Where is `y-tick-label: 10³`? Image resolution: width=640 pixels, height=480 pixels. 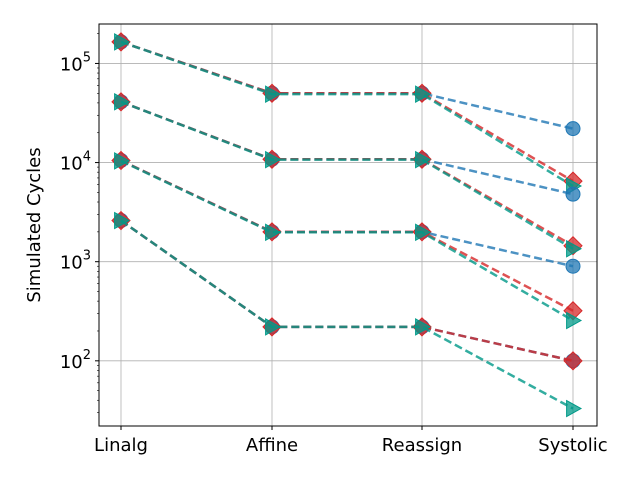
y-tick-label: 10³ is located at coordinates (75, 261).